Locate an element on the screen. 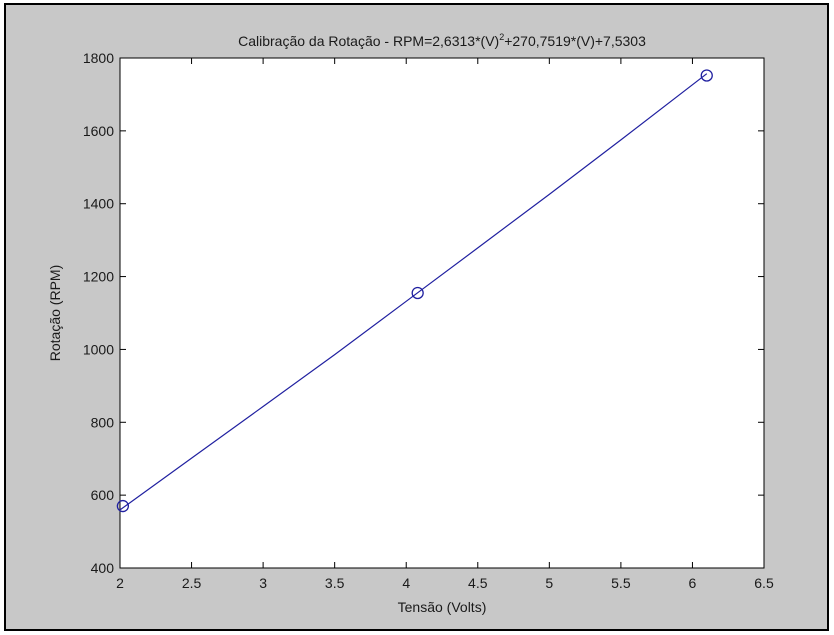 The height and width of the screenshot is (635, 834). y-tick-label: 1200 is located at coordinates (98, 277).